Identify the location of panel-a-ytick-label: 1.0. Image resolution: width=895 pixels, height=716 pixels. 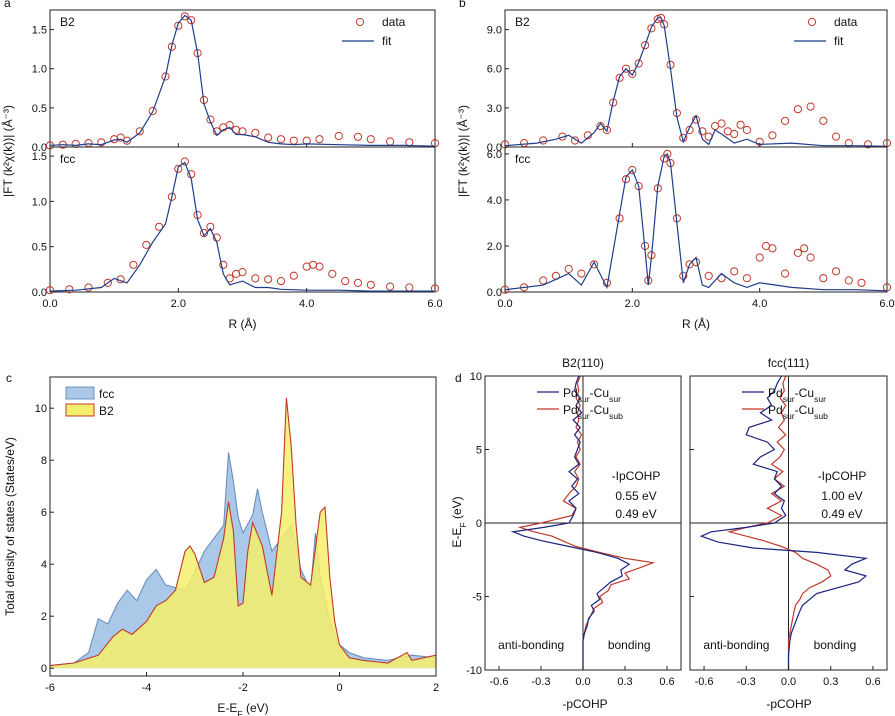
(39, 202).